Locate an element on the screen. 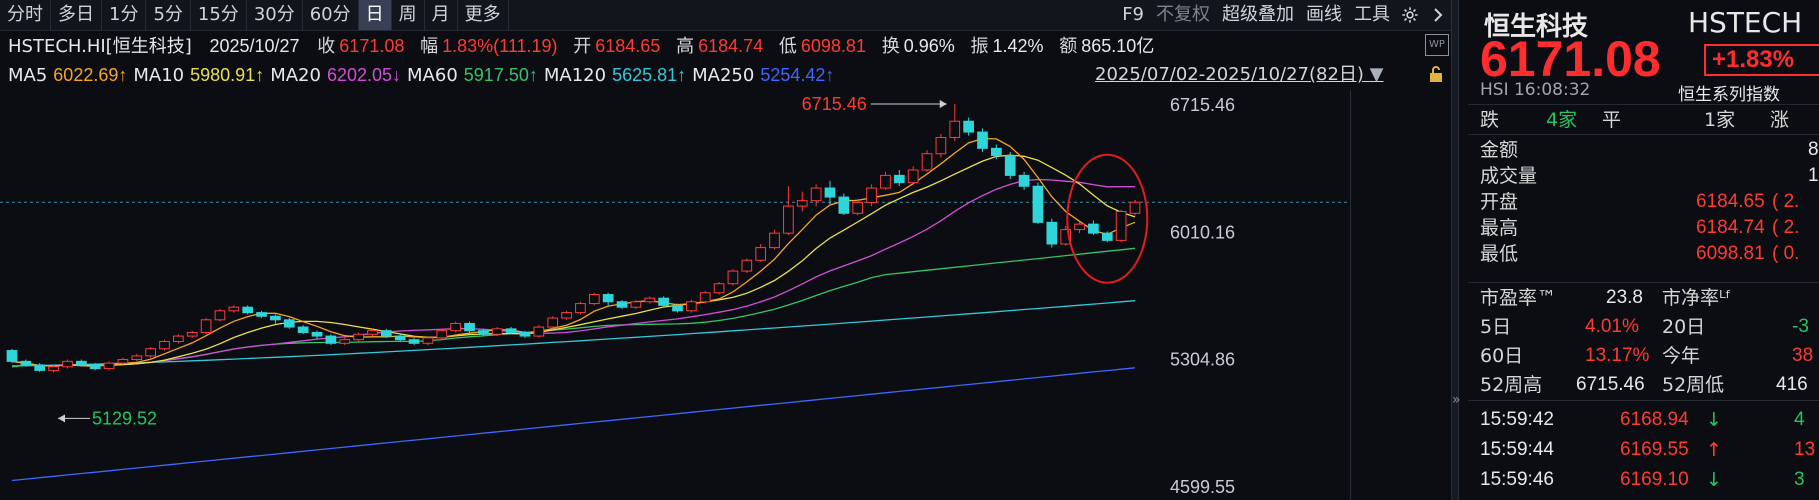  toolbar-right-group: F9 不复权 超级叠加 画线 工具 is located at coordinates (1284, 15).